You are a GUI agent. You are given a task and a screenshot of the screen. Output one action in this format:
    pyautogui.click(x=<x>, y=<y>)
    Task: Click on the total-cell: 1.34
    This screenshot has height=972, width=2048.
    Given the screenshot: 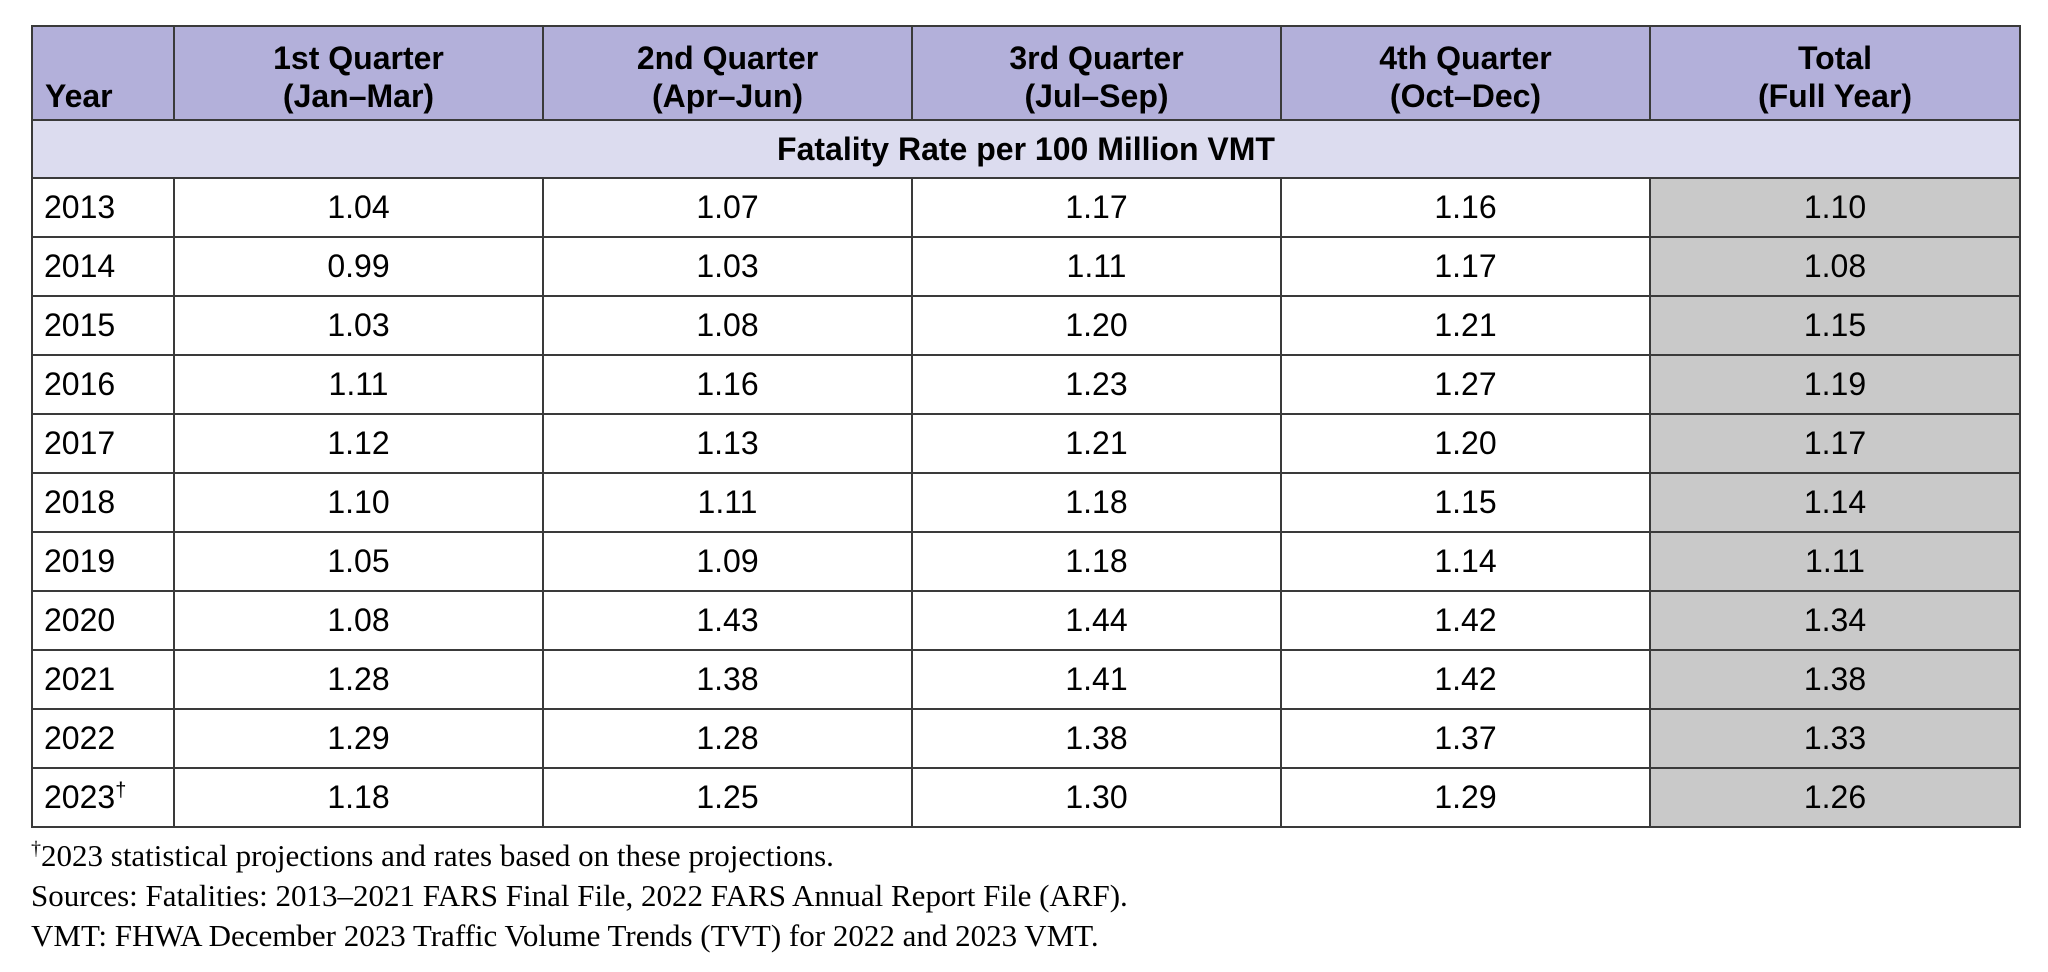 What is the action you would take?
    pyautogui.click(x=1835, y=620)
    